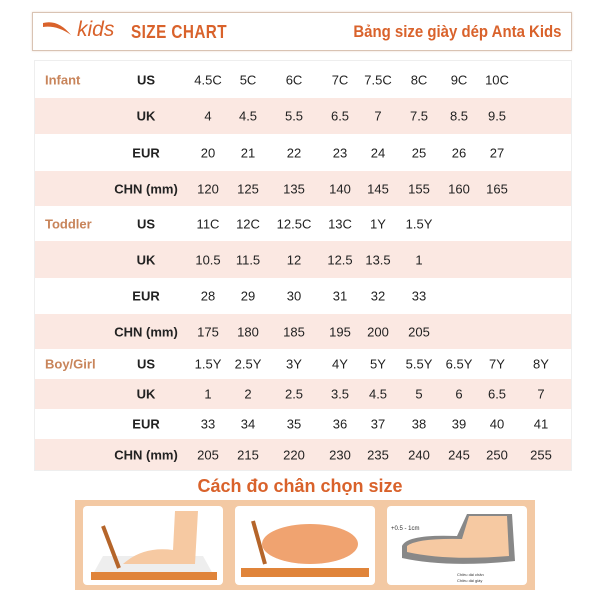  I want to click on size-cell: 22, so click(294, 152).